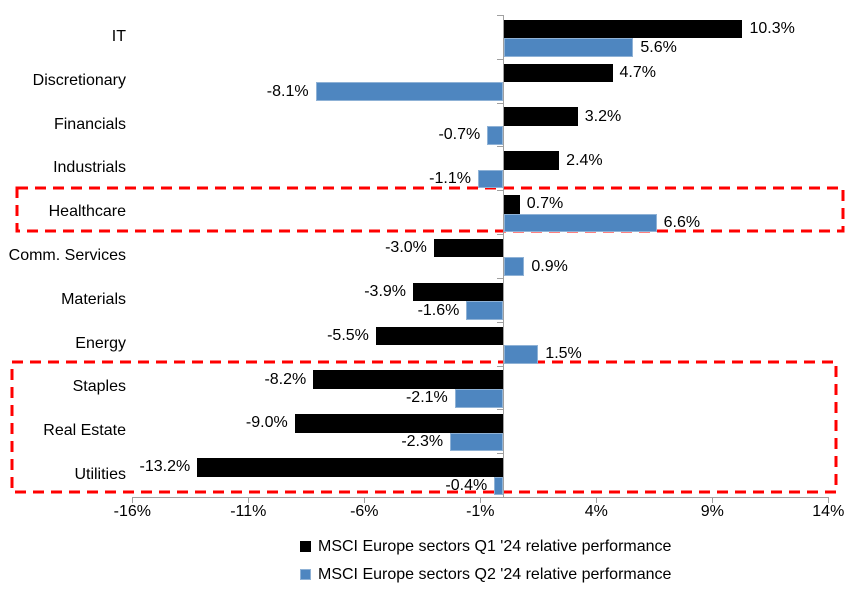 The image size is (852, 601). What do you see at coordinates (490, 179) in the screenshot?
I see `bar-q2-industrials` at bounding box center [490, 179].